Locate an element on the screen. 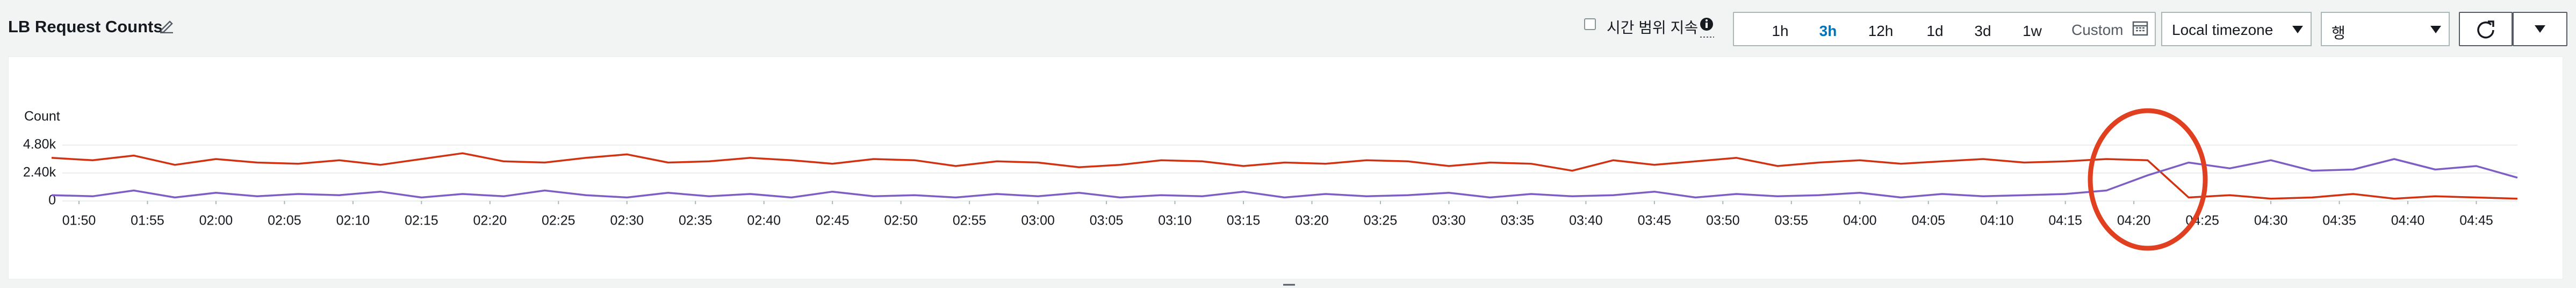 This screenshot has width=2576, height=288. info-icon is located at coordinates (1707, 29).